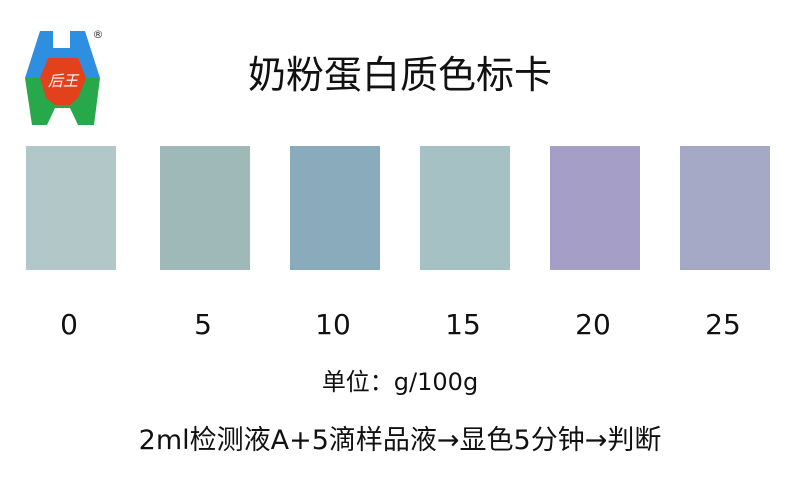  Describe the element at coordinates (399, 75) in the screenshot. I see `page-title: 奶粉蛋白质色标卡` at that location.